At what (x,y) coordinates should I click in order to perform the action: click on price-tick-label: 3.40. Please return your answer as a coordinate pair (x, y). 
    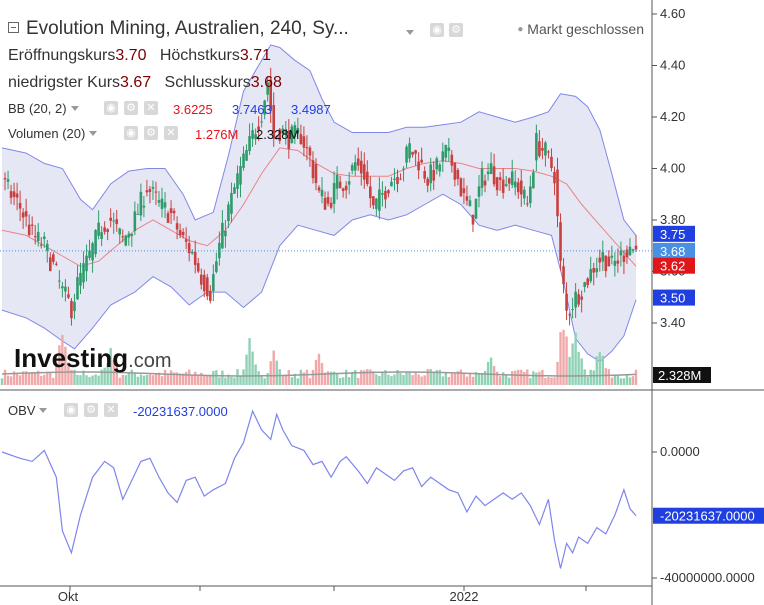
    Looking at the image, I should click on (672, 322).